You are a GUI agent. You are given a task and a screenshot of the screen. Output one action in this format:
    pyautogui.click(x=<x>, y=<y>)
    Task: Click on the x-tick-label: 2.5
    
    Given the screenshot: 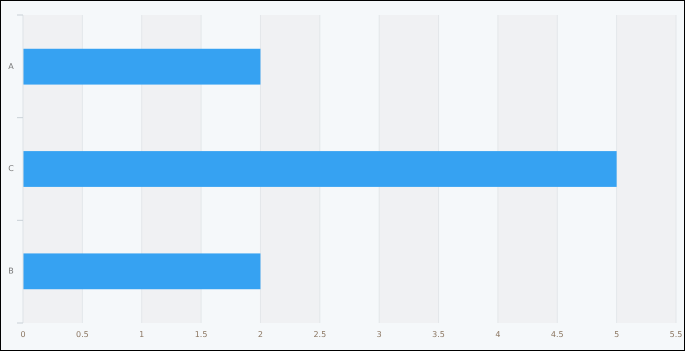 What is the action you would take?
    pyautogui.click(x=319, y=334)
    